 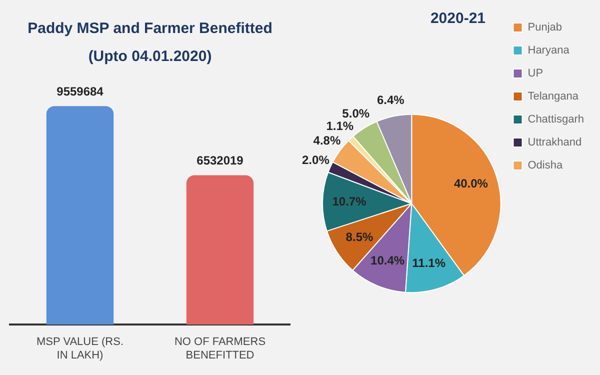 What do you see at coordinates (220, 349) in the screenshot?
I see `x-tick-label: NO OF FARMERS BENEFITTED` at bounding box center [220, 349].